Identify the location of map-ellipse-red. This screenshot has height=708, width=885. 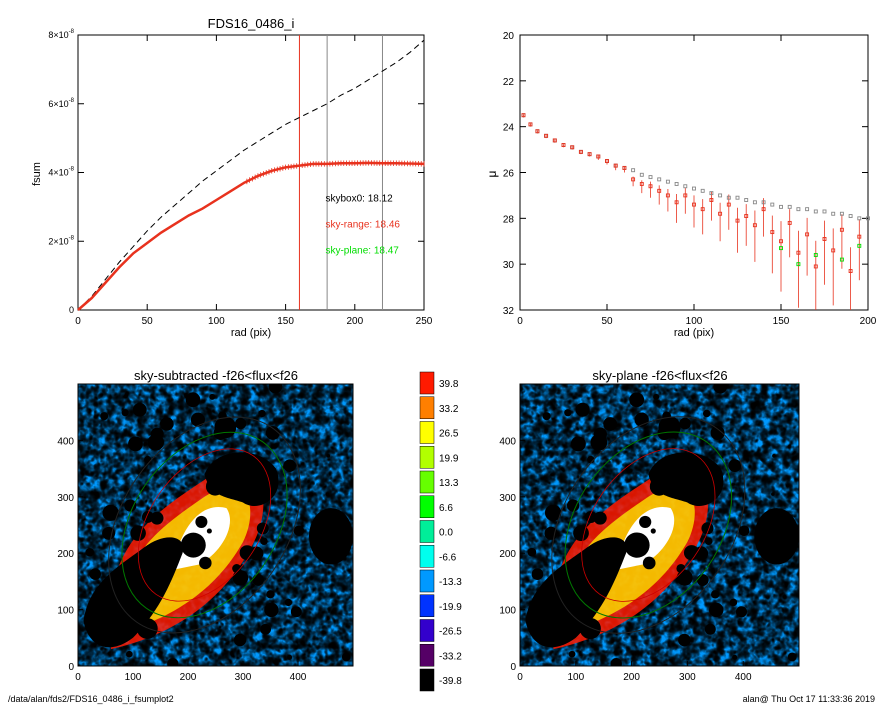
(204, 525).